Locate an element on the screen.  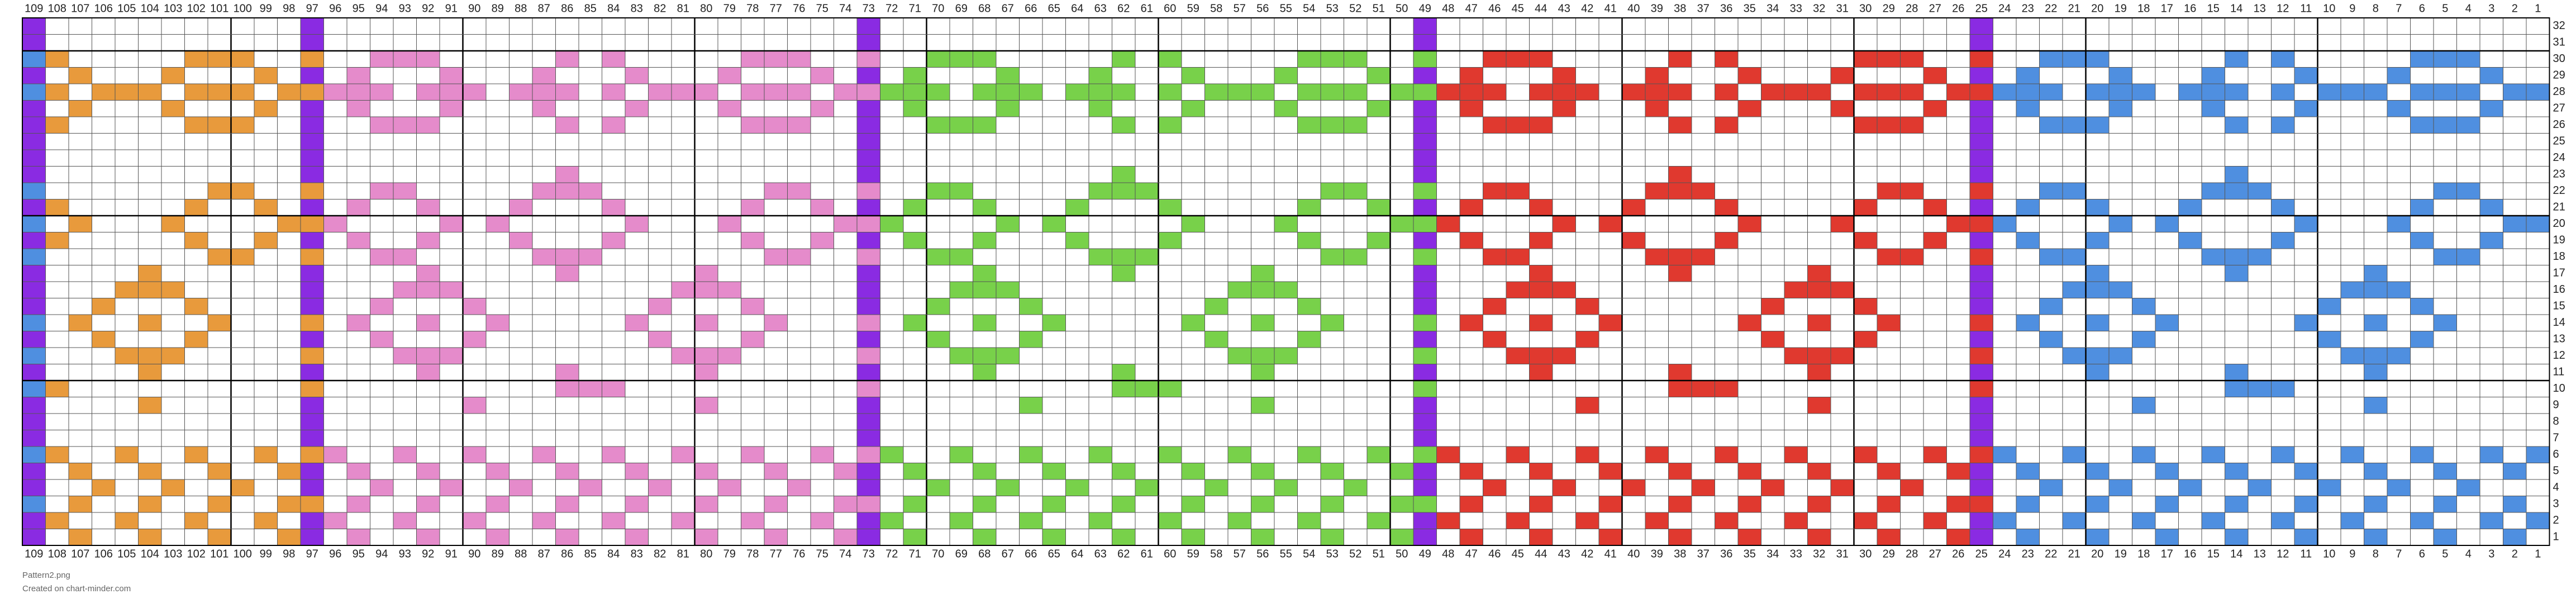
column-label: 24 is located at coordinates (2004, 554).